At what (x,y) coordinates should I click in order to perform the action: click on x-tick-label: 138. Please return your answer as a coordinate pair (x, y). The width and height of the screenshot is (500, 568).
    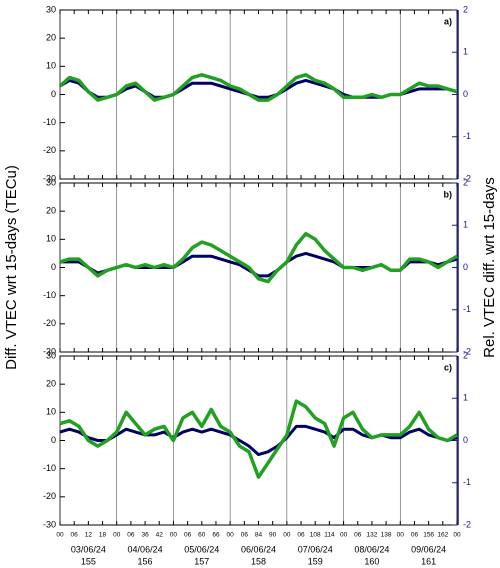
    Looking at the image, I should click on (386, 535).